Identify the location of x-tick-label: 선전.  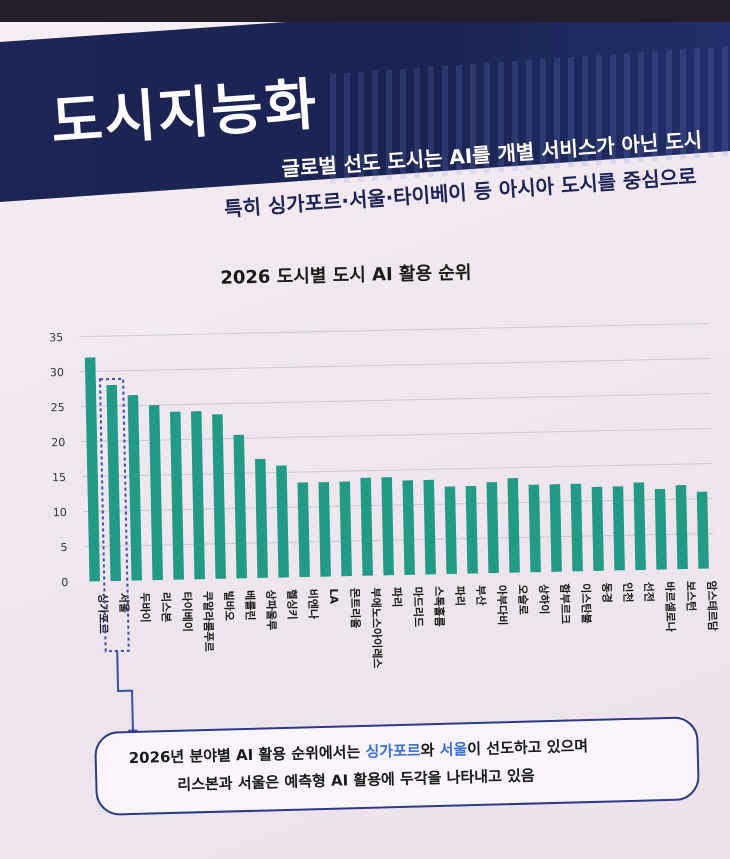
(649, 592).